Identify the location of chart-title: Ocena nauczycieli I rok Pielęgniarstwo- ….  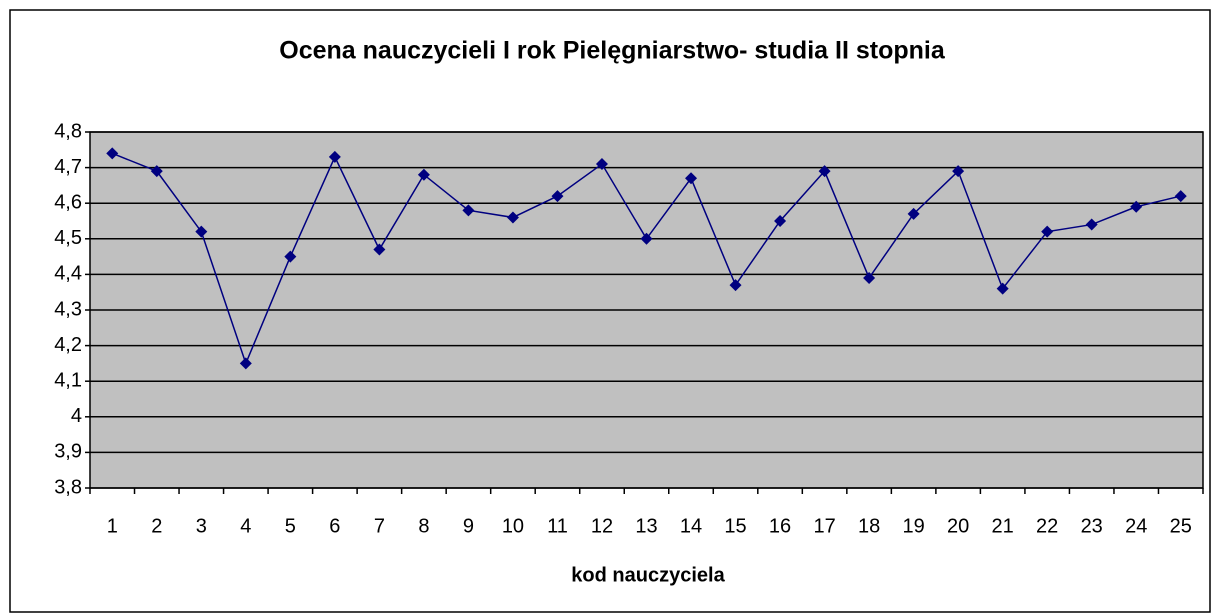
(612, 51).